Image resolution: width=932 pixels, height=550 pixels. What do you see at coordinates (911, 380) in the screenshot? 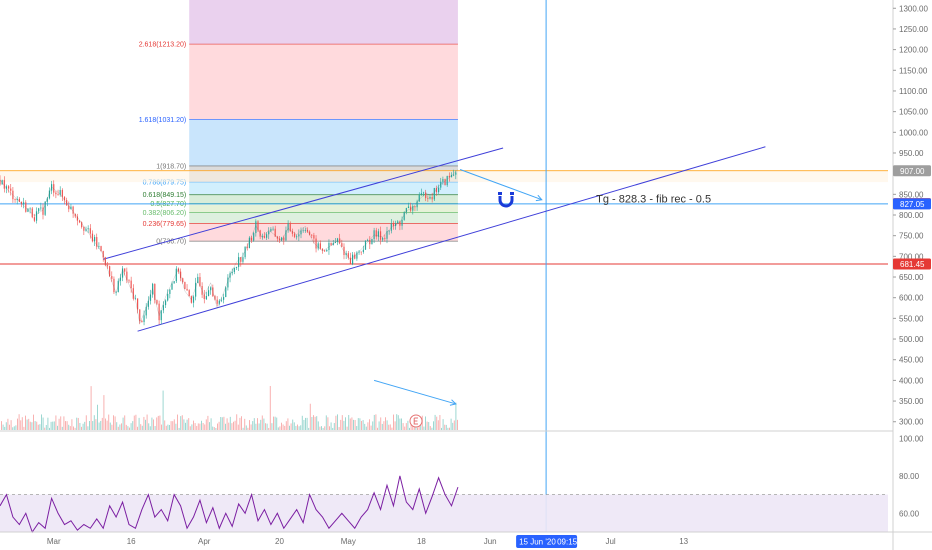
I see `price-tick-label: 400.00` at bounding box center [911, 380].